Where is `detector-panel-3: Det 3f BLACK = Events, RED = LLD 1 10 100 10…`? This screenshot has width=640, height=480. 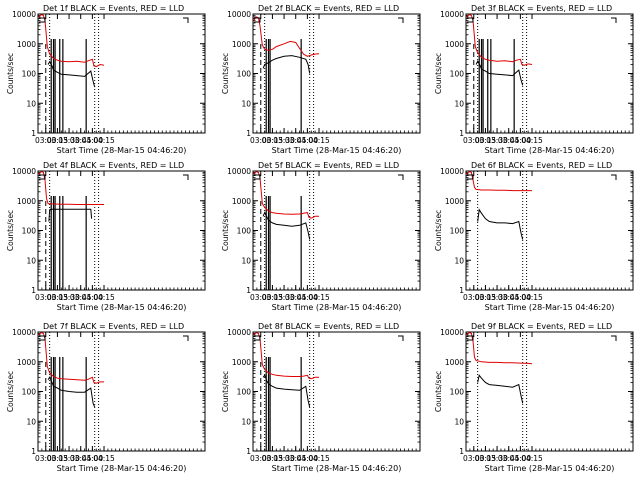 detector-panel-3: Det 3f BLACK = Events, RED = LLD 1 10 100 10… is located at coordinates (534, 79).